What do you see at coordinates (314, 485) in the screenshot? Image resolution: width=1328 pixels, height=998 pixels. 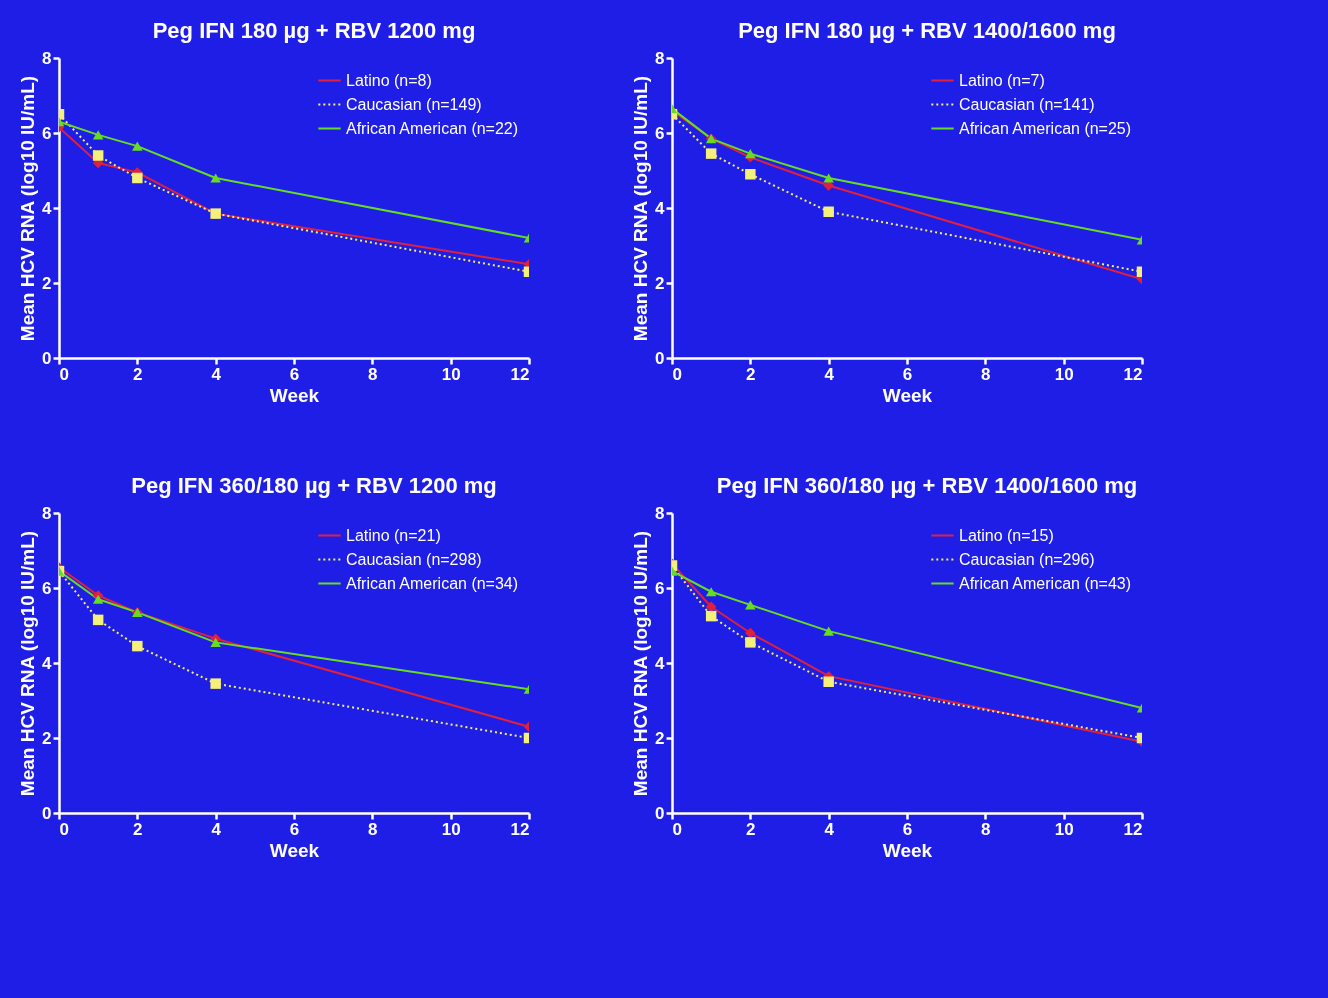 I see `chart-title: Peg IFN 360/180 µg + RBV 1200 mg` at bounding box center [314, 485].